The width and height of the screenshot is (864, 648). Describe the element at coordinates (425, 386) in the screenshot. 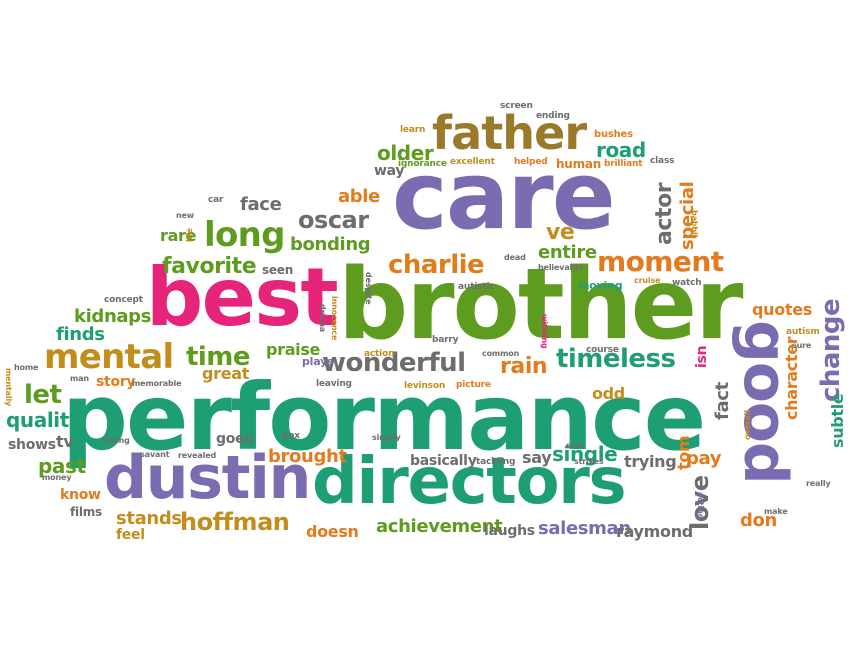

I see `word-levinson: levinson` at that location.